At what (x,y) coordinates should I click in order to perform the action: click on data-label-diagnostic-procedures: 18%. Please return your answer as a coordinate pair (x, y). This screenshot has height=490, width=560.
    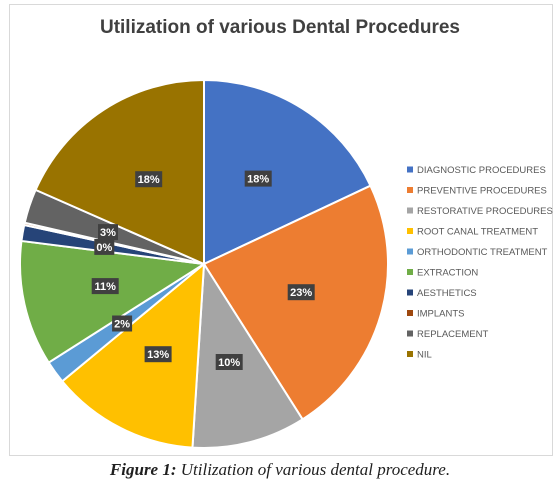
    Looking at the image, I should click on (258, 178).